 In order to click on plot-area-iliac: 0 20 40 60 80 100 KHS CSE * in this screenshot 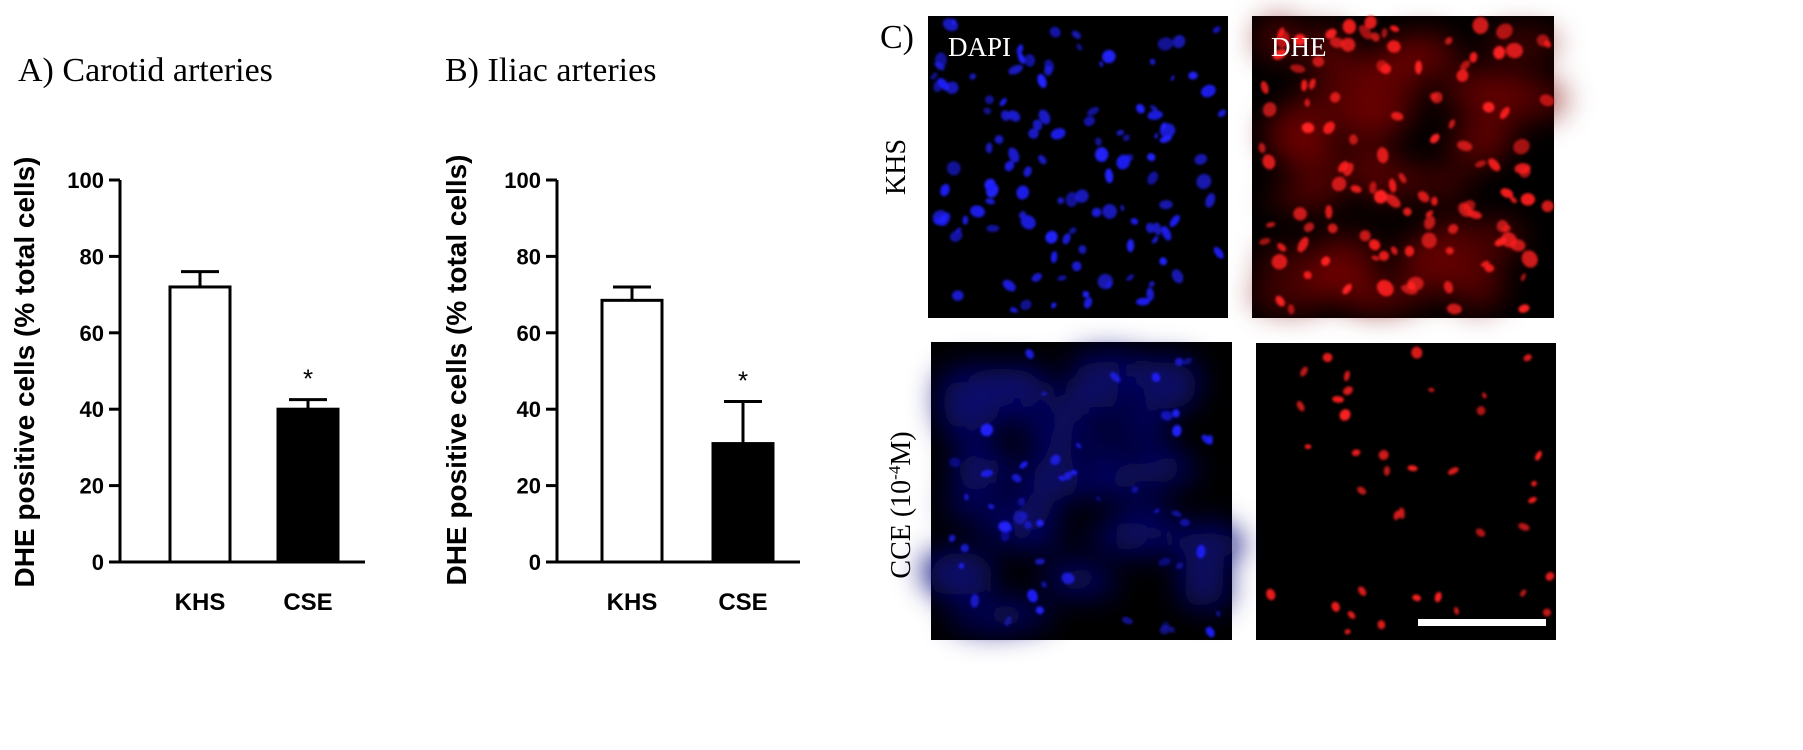, I will do `click(652, 392)`.